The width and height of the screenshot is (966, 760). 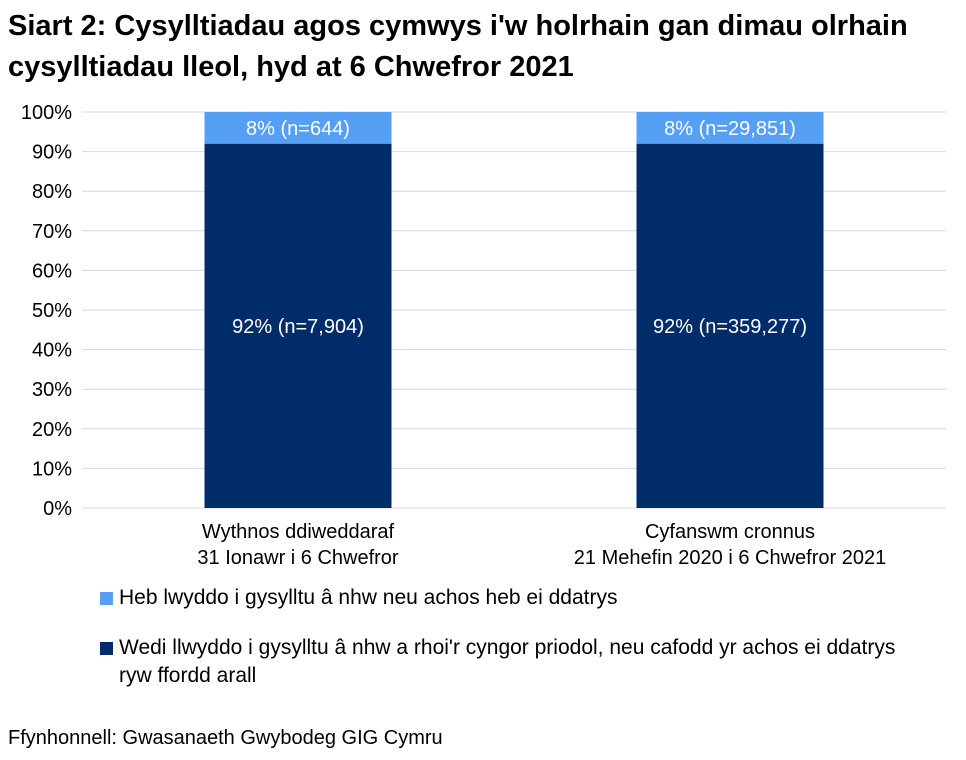 I want to click on data-label: 92% (n=359,277), so click(x=730, y=327).